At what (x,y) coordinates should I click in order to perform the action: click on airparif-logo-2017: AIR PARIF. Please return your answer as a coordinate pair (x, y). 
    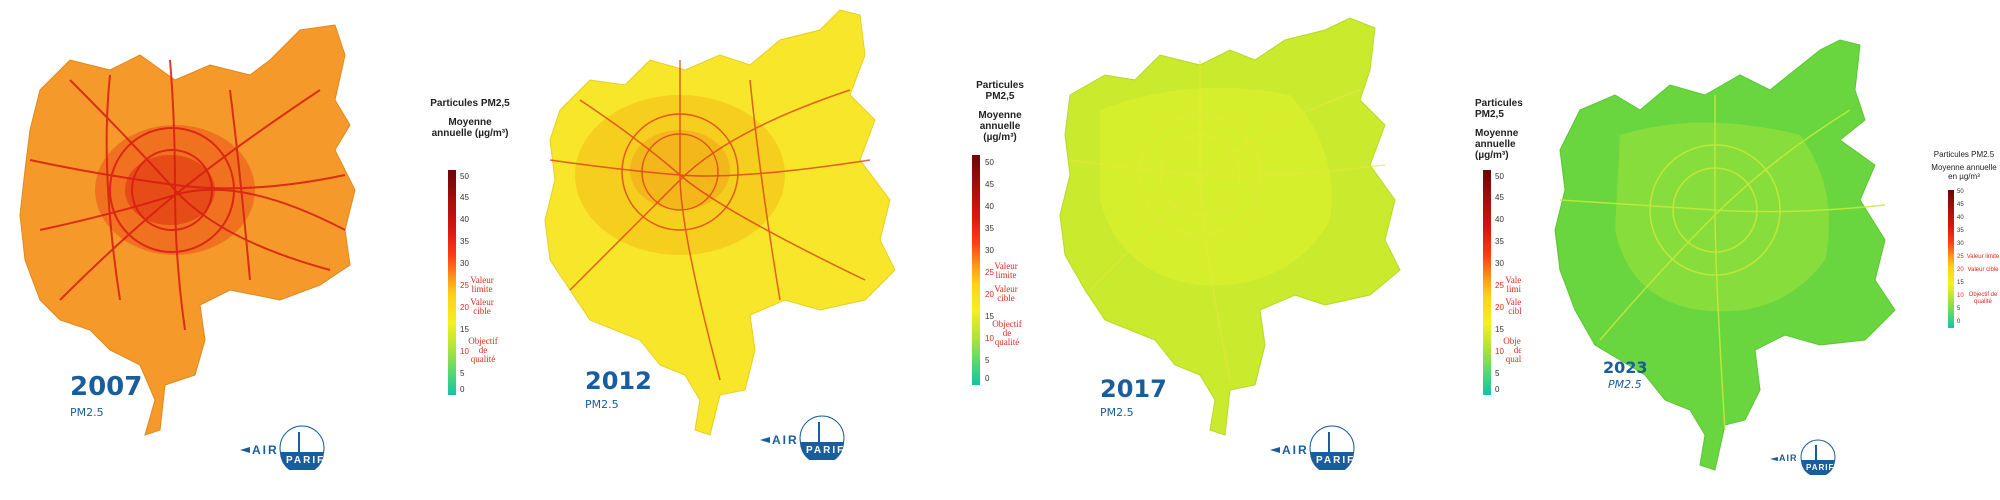
    Looking at the image, I should click on (1315, 447).